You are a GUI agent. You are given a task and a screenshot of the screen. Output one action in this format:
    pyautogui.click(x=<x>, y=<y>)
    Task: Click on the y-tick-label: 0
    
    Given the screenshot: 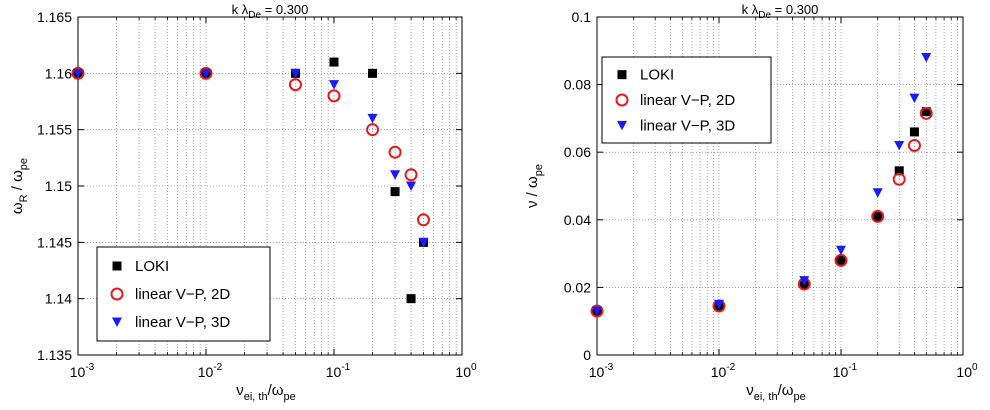 What is the action you would take?
    pyautogui.click(x=587, y=355)
    